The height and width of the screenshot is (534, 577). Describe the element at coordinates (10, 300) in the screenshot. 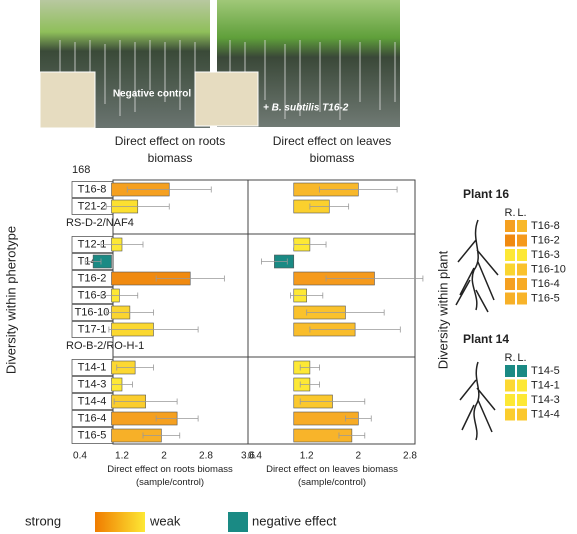

I see `y-axis-label: Diversity within pherotype` at that location.